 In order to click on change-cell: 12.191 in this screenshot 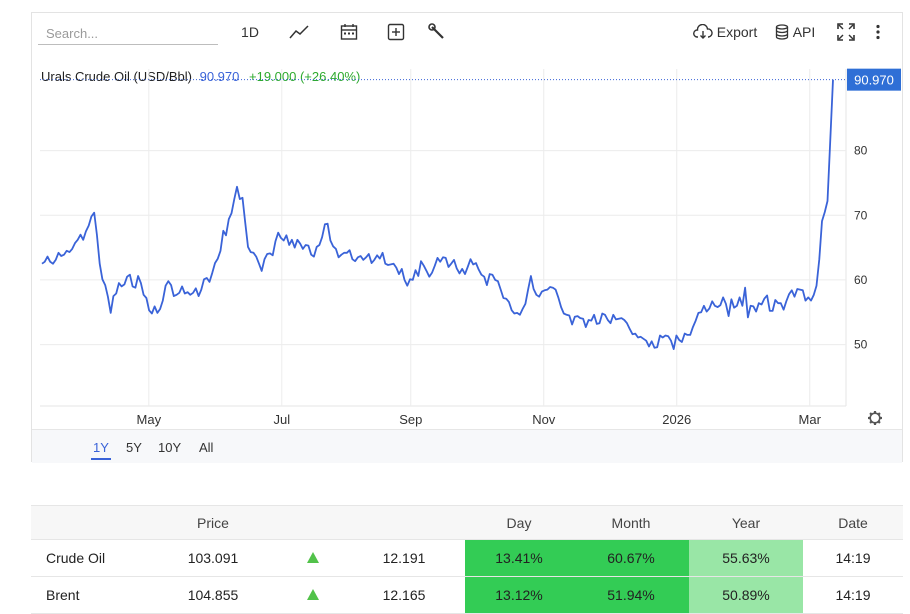, I will do `click(404, 558)`.